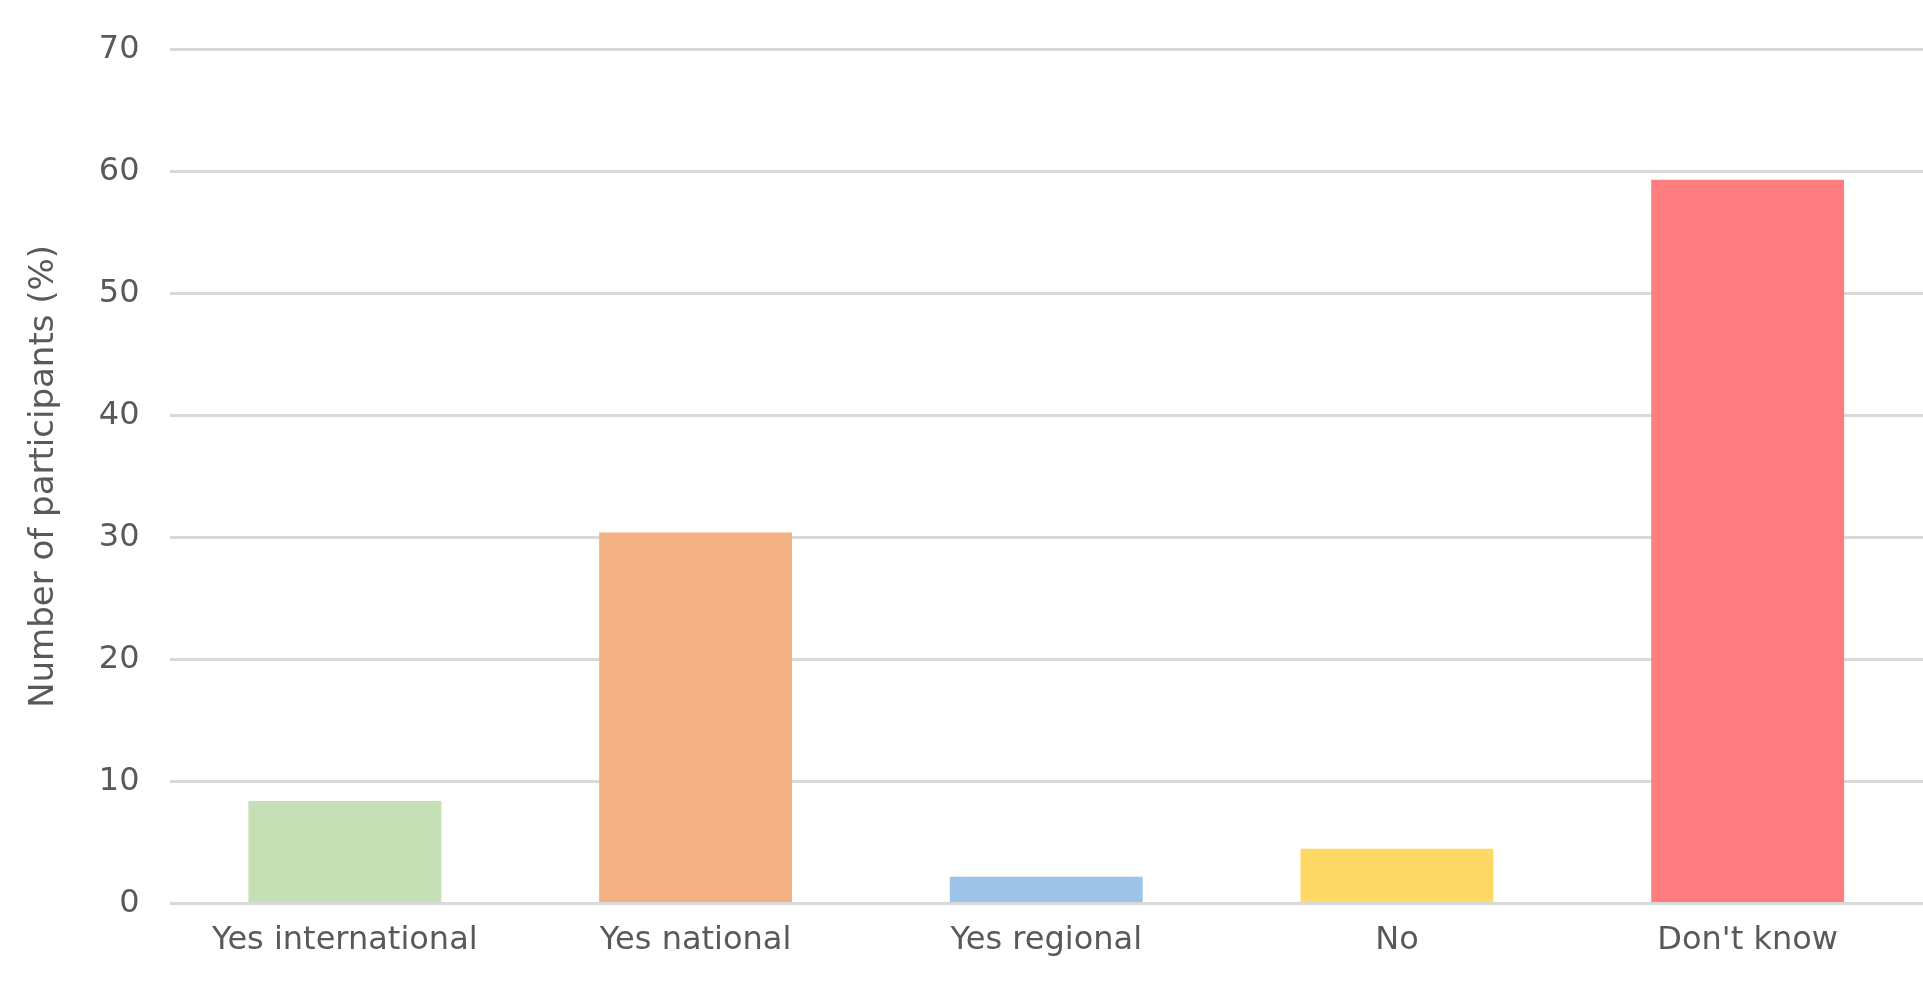 Image resolution: width=1923 pixels, height=988 pixels. Describe the element at coordinates (119, 656) in the screenshot. I see `y-tick-label: 20` at that location.